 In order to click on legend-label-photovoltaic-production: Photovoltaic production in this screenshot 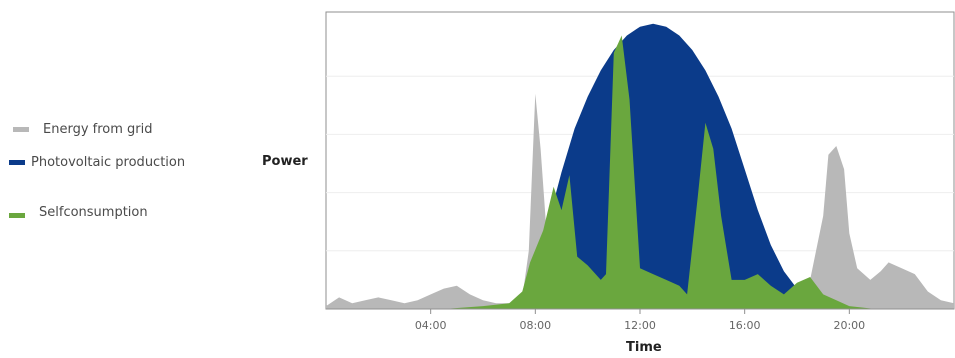, I will do `click(108, 162)`.